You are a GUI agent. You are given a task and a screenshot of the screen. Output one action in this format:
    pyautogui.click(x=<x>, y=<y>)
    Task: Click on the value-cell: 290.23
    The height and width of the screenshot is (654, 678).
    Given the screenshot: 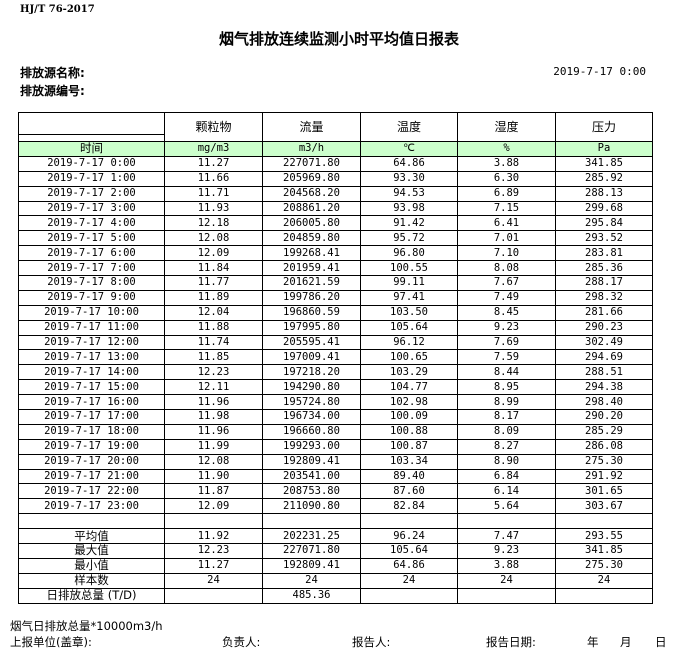 What is the action you would take?
    pyautogui.click(x=604, y=327)
    